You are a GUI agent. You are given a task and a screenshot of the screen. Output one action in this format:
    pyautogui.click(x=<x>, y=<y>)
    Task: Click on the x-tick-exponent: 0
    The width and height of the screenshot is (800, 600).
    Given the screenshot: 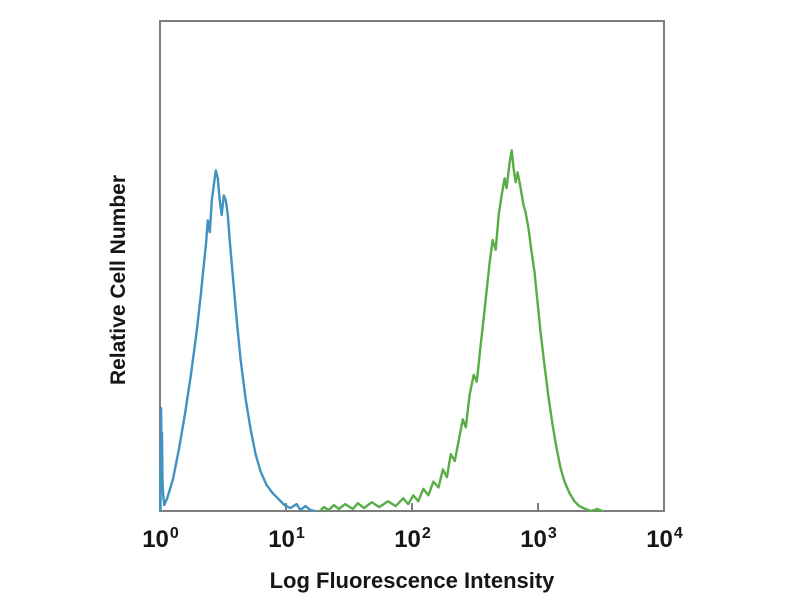 What is the action you would take?
    pyautogui.click(x=174, y=533)
    